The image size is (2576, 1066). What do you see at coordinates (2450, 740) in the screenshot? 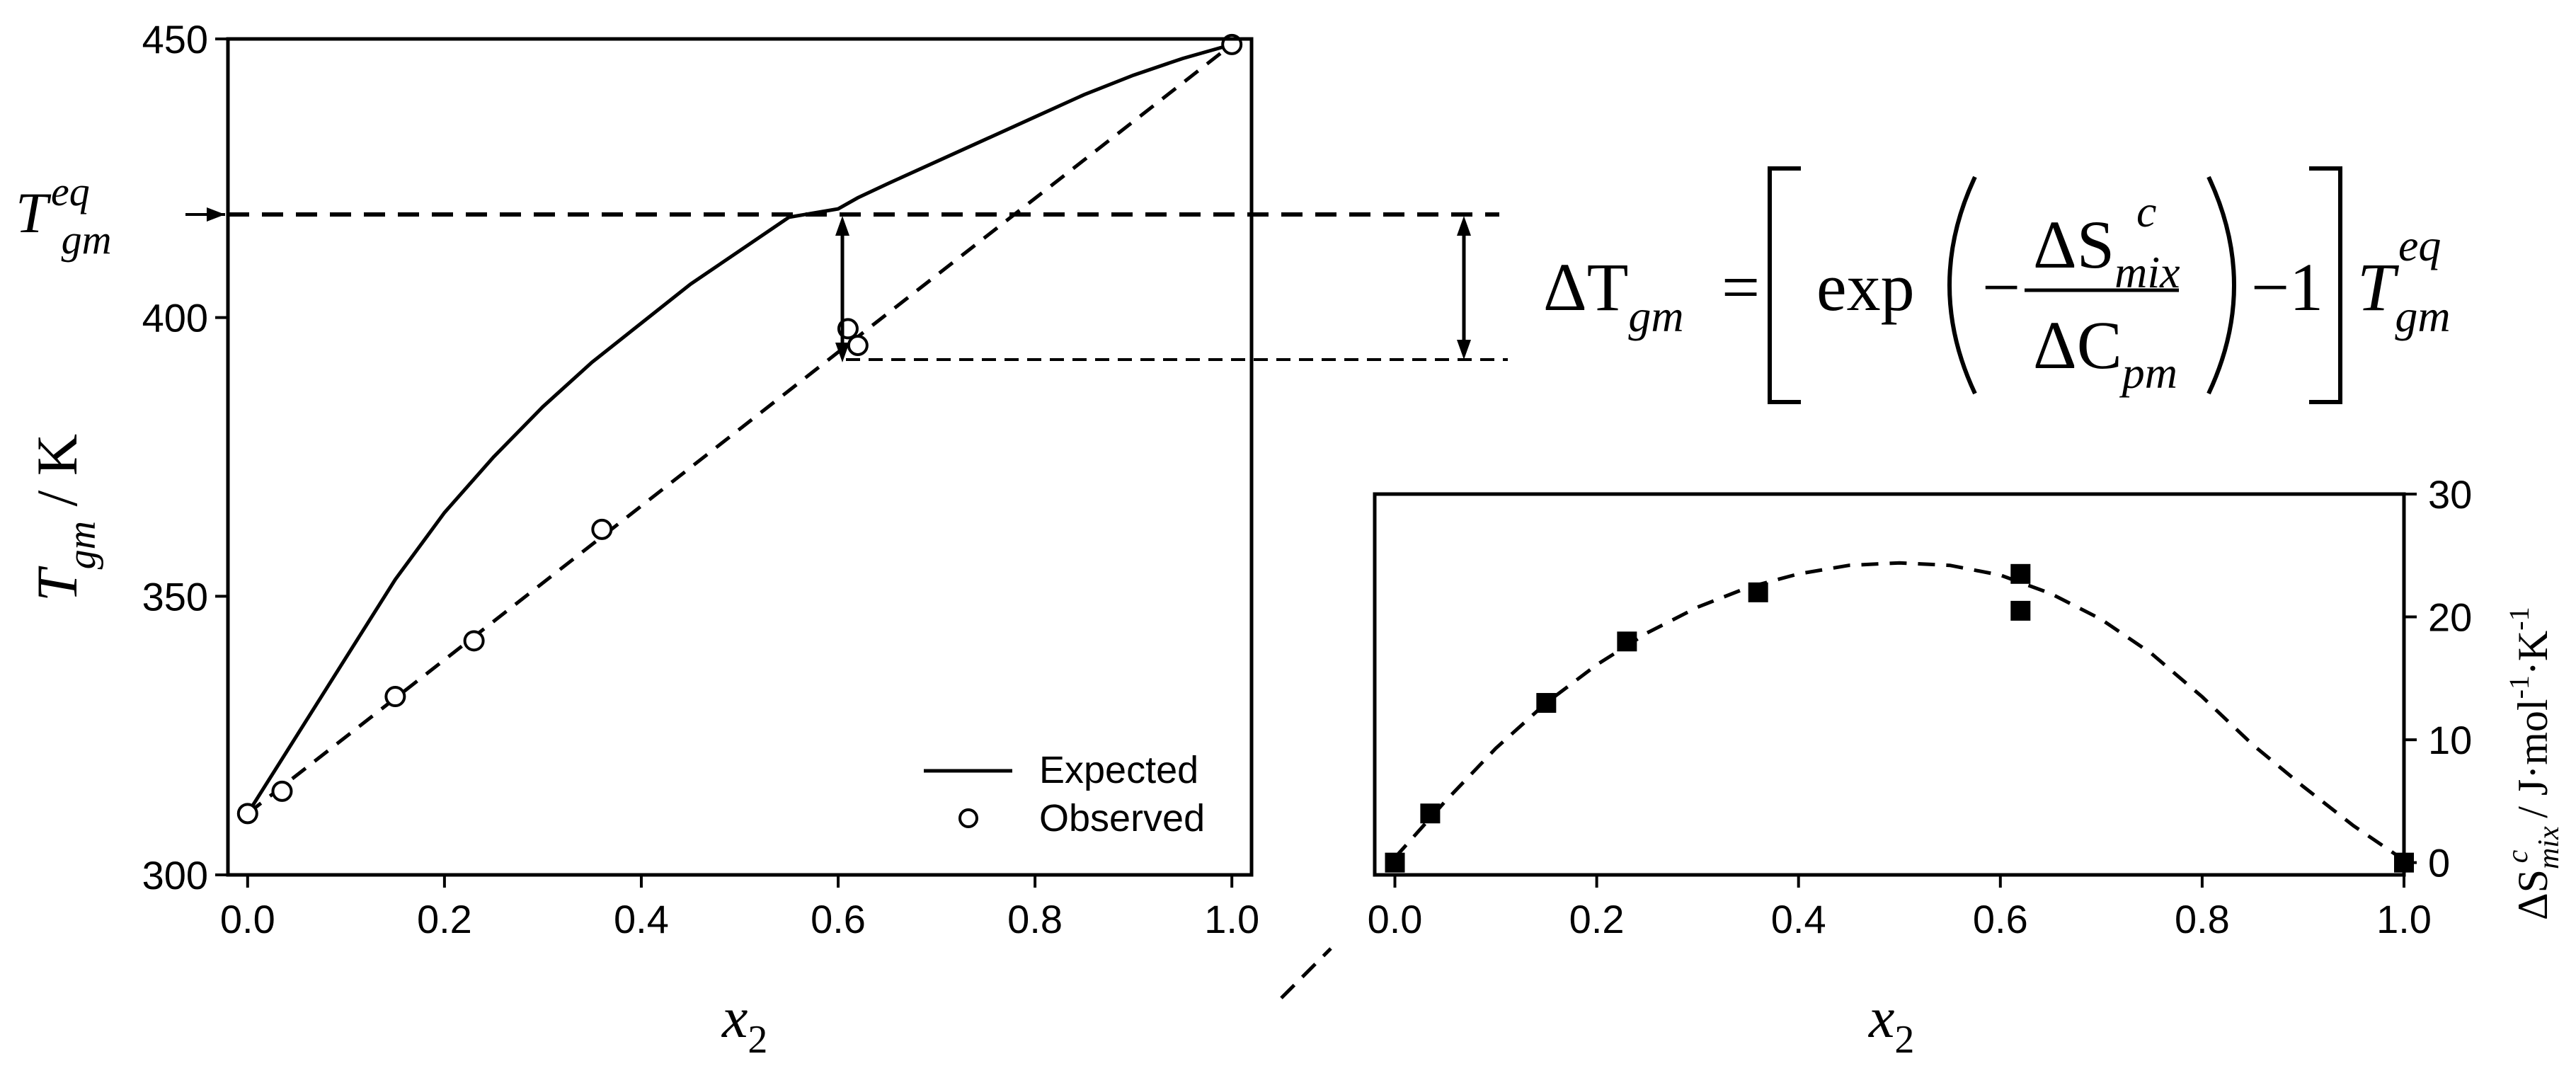
I see `y-tick-label: 10` at bounding box center [2450, 740].